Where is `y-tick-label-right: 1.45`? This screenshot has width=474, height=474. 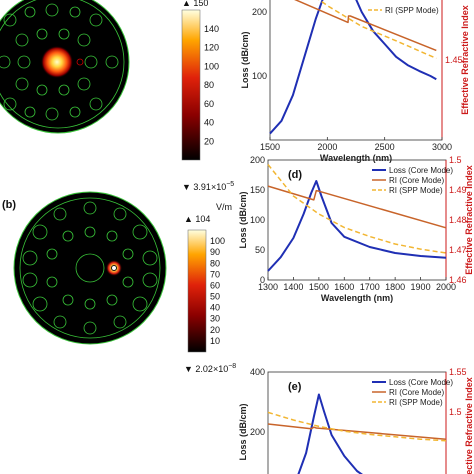 y-tick-label-right: 1.45 is located at coordinates (454, 60).